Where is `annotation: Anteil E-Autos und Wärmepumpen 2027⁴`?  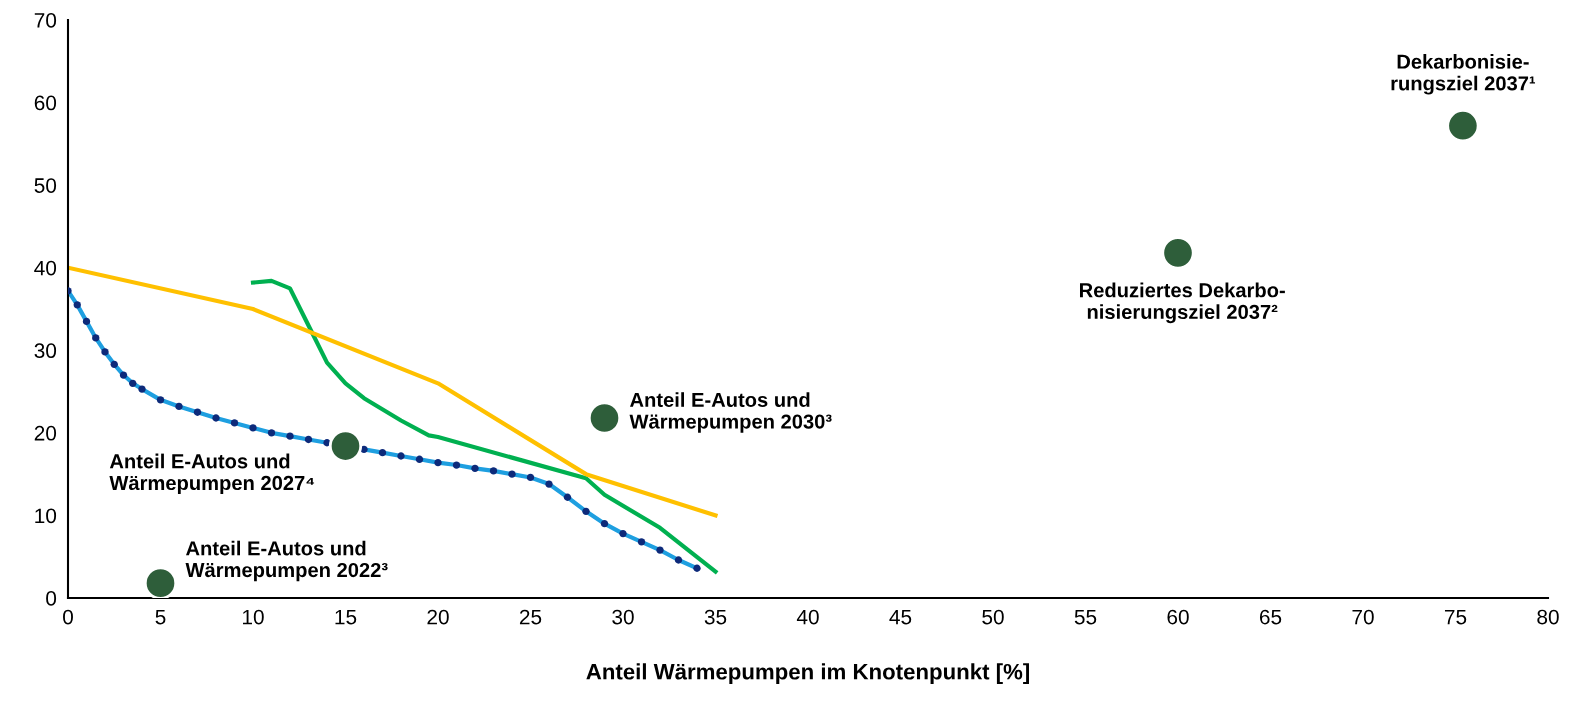
annotation: Anteil E-Autos und Wärmepumpen 2027⁴ is located at coordinates (212, 474).